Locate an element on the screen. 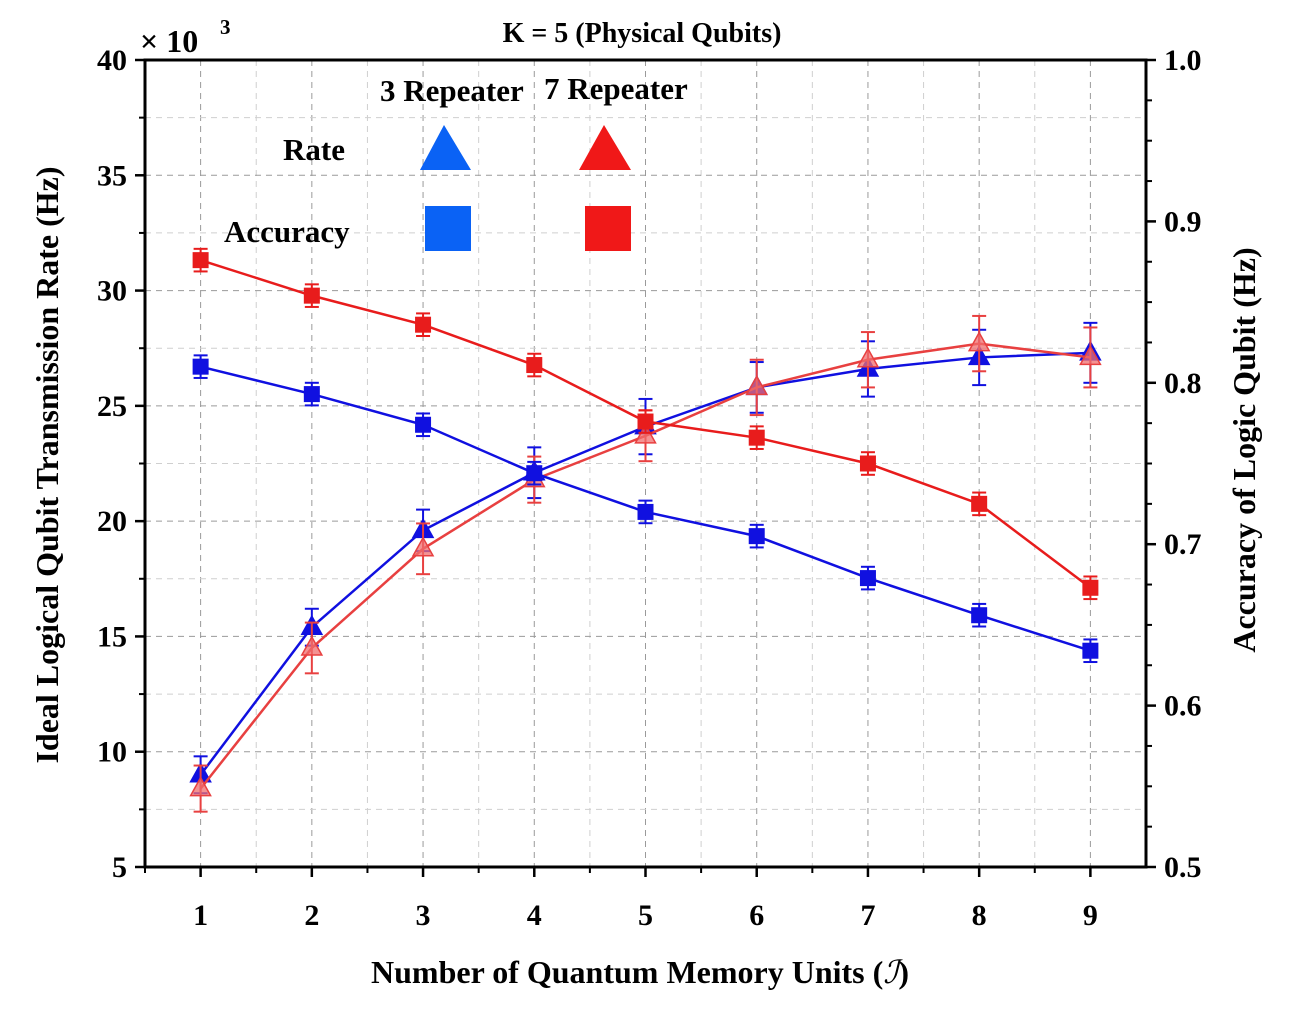 The width and height of the screenshot is (1289, 1031). x-tick-label: 2 is located at coordinates (311, 915).